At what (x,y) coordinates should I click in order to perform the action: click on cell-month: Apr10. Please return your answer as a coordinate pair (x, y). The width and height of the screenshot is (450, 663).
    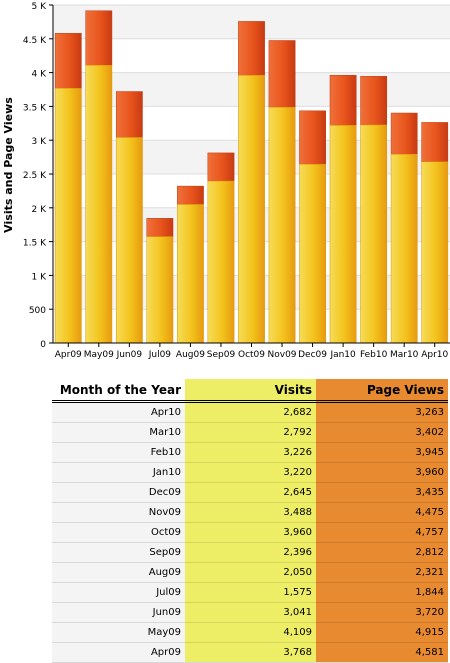
    Looking at the image, I should click on (118, 412).